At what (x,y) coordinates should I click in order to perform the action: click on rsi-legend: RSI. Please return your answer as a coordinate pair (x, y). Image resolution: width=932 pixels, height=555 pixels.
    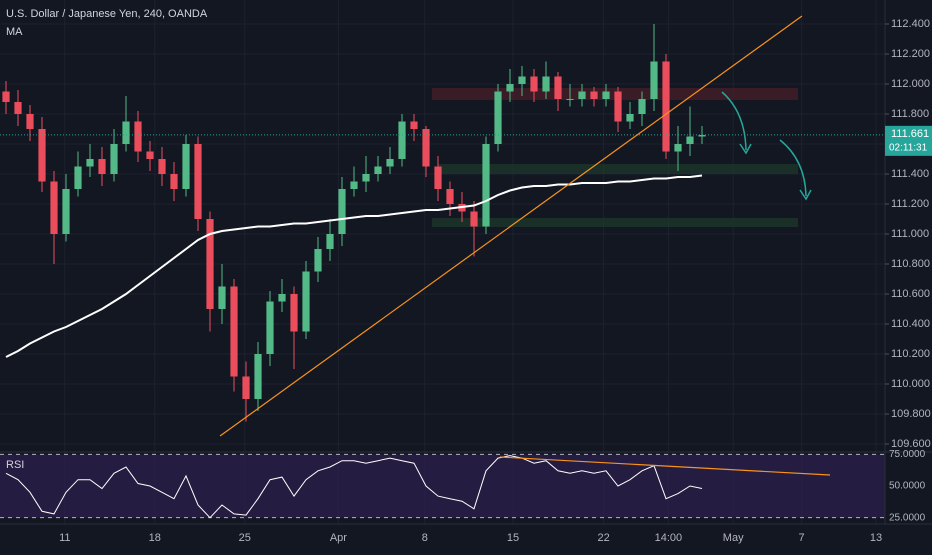
    Looking at the image, I should click on (15, 465).